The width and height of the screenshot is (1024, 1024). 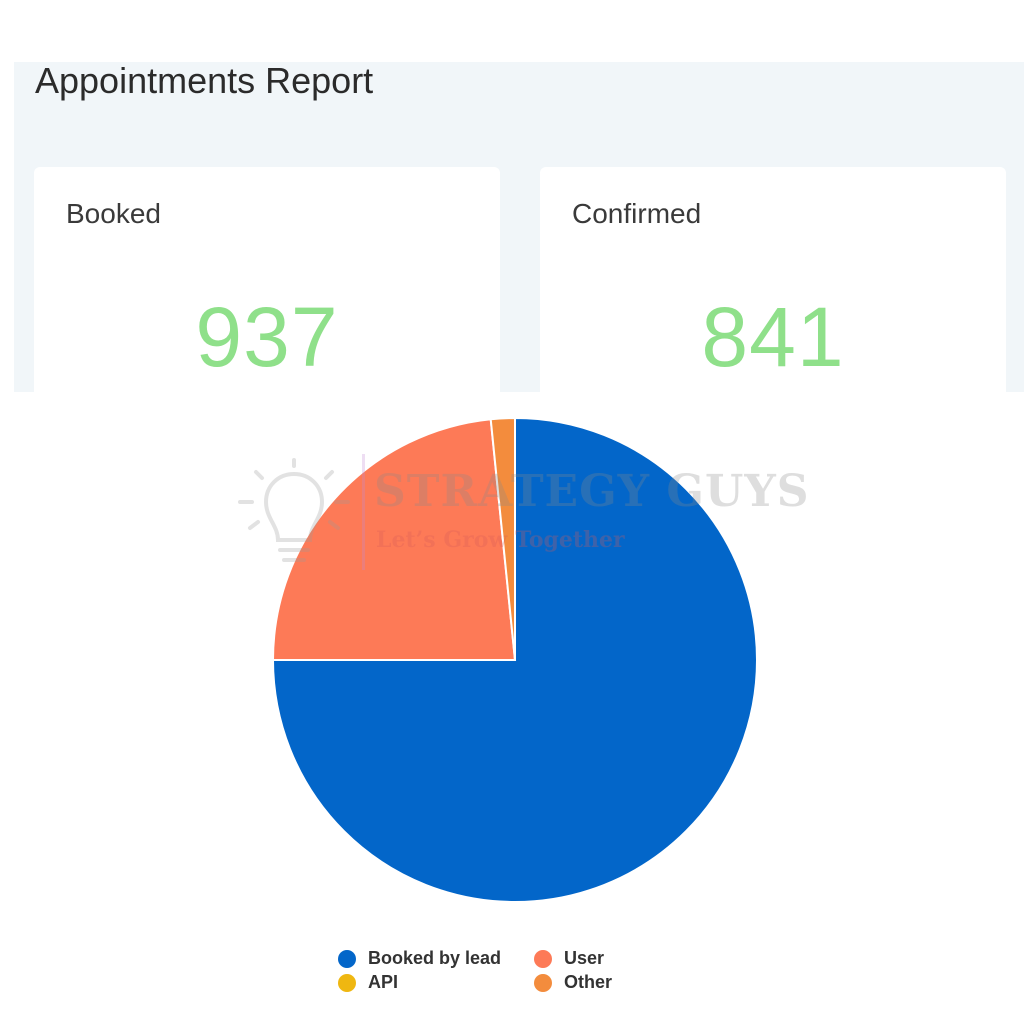 I want to click on pie-slice-other, so click(x=502, y=538).